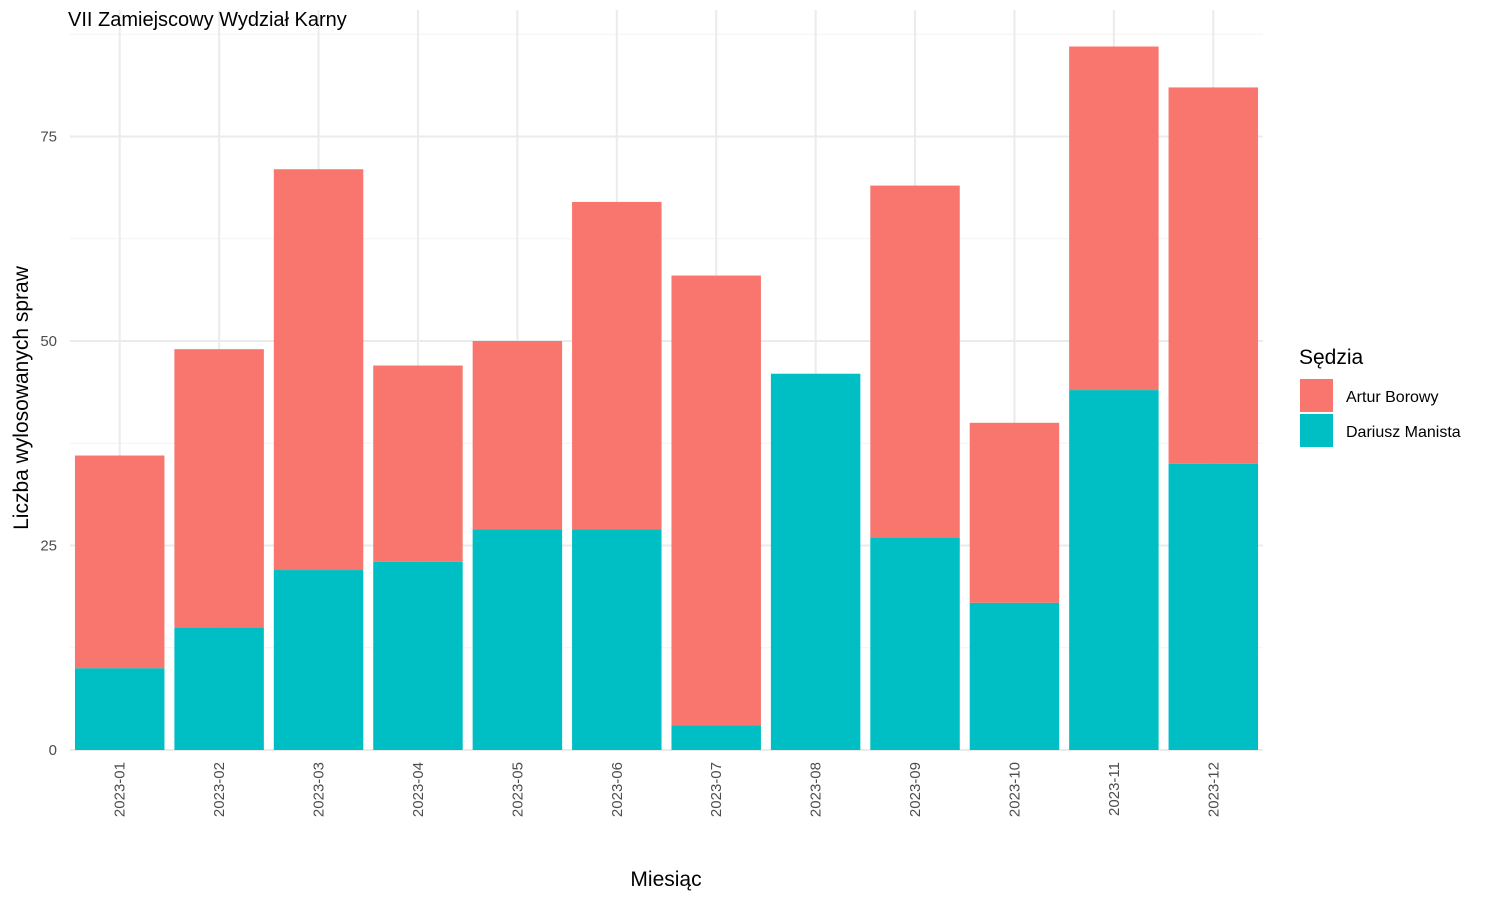  What do you see at coordinates (207, 20) in the screenshot?
I see `chart-title: VII Zamiejscowy Wydział Karny` at bounding box center [207, 20].